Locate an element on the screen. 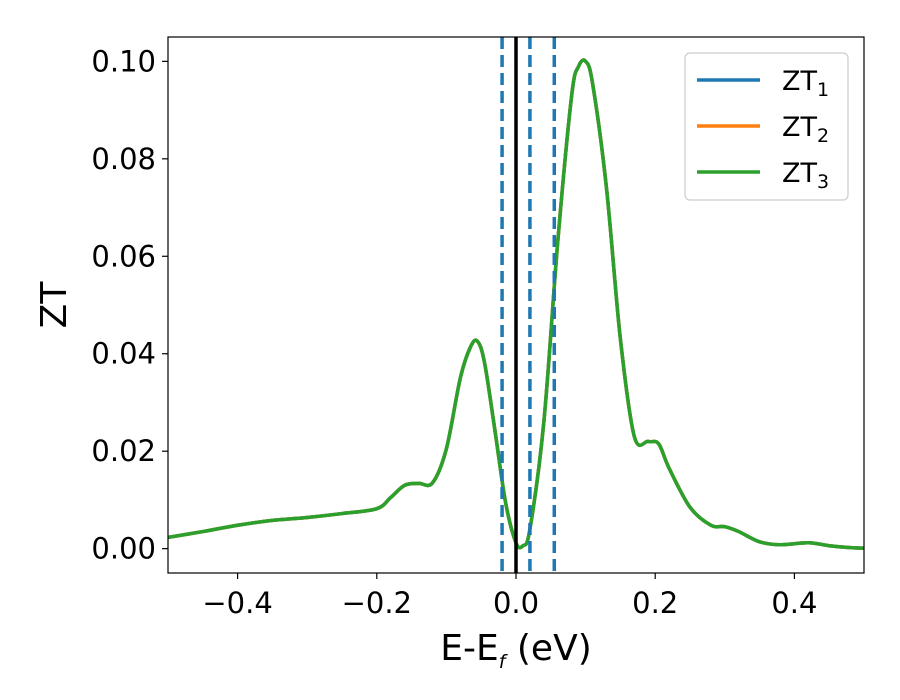 This screenshot has height=700, width=900. y-tick-label: 0.04 is located at coordinates (123, 354).